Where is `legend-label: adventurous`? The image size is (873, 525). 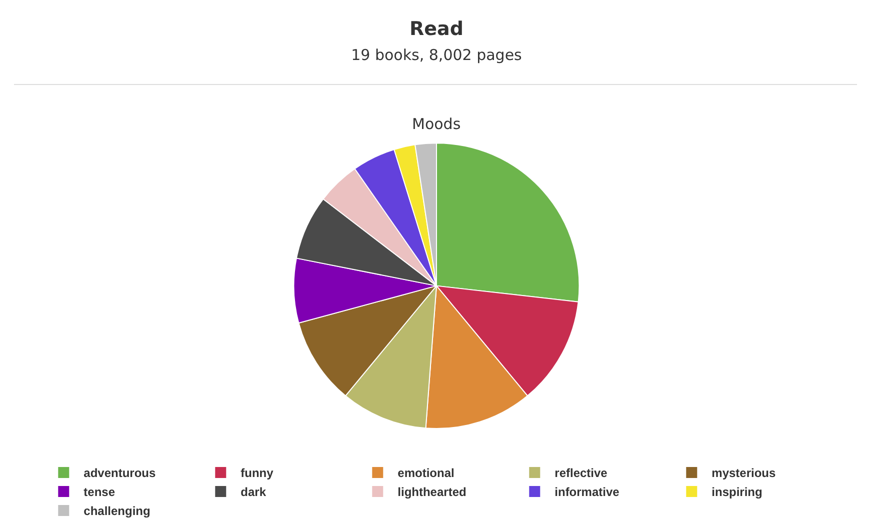
legend-label: adventurous is located at coordinates (120, 473).